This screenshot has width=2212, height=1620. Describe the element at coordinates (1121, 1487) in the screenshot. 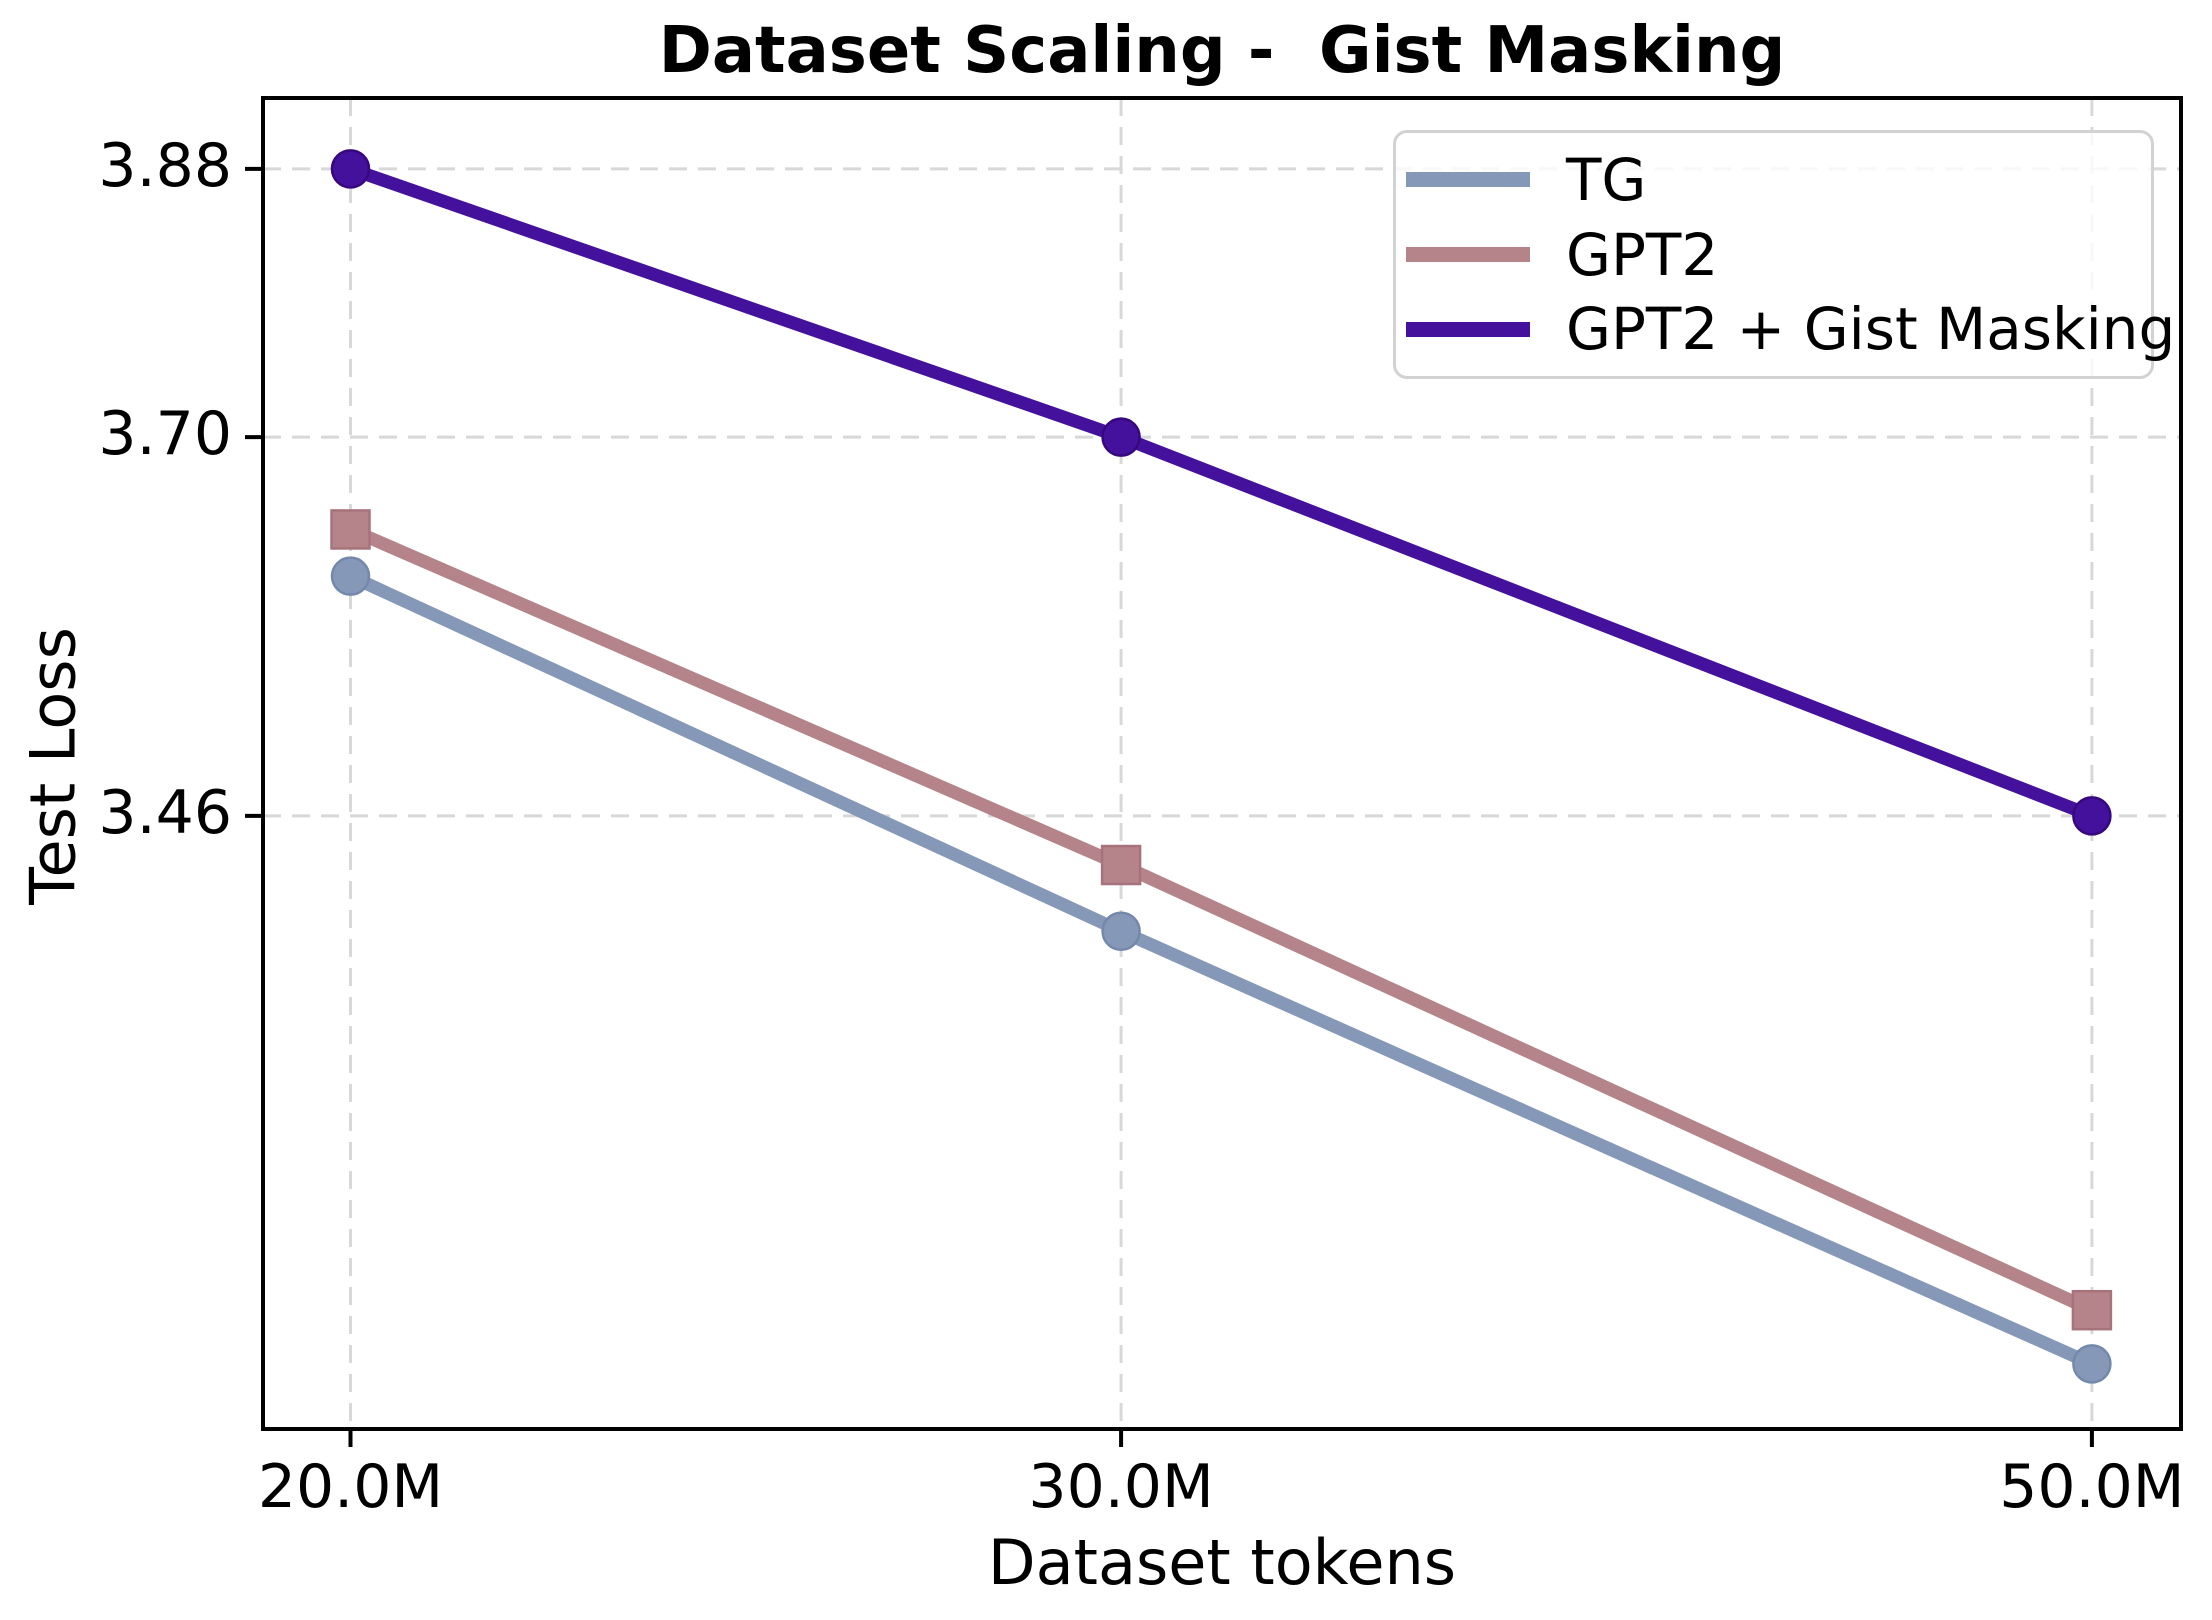

I see `x-tick-label: 30.0M` at that location.